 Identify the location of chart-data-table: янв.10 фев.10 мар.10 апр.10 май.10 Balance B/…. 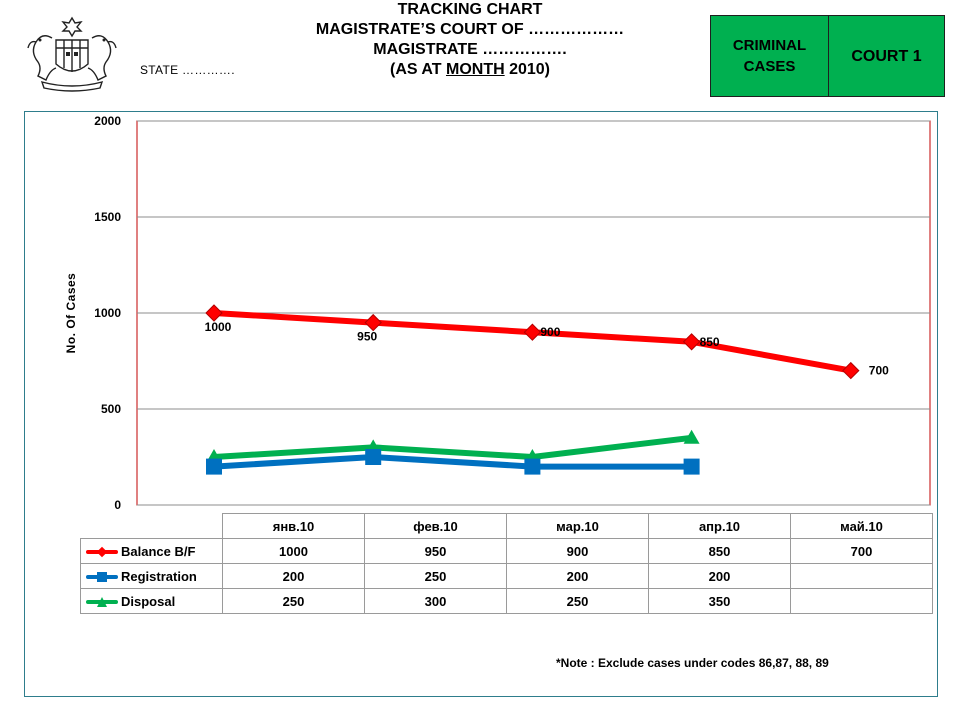
(506, 563).